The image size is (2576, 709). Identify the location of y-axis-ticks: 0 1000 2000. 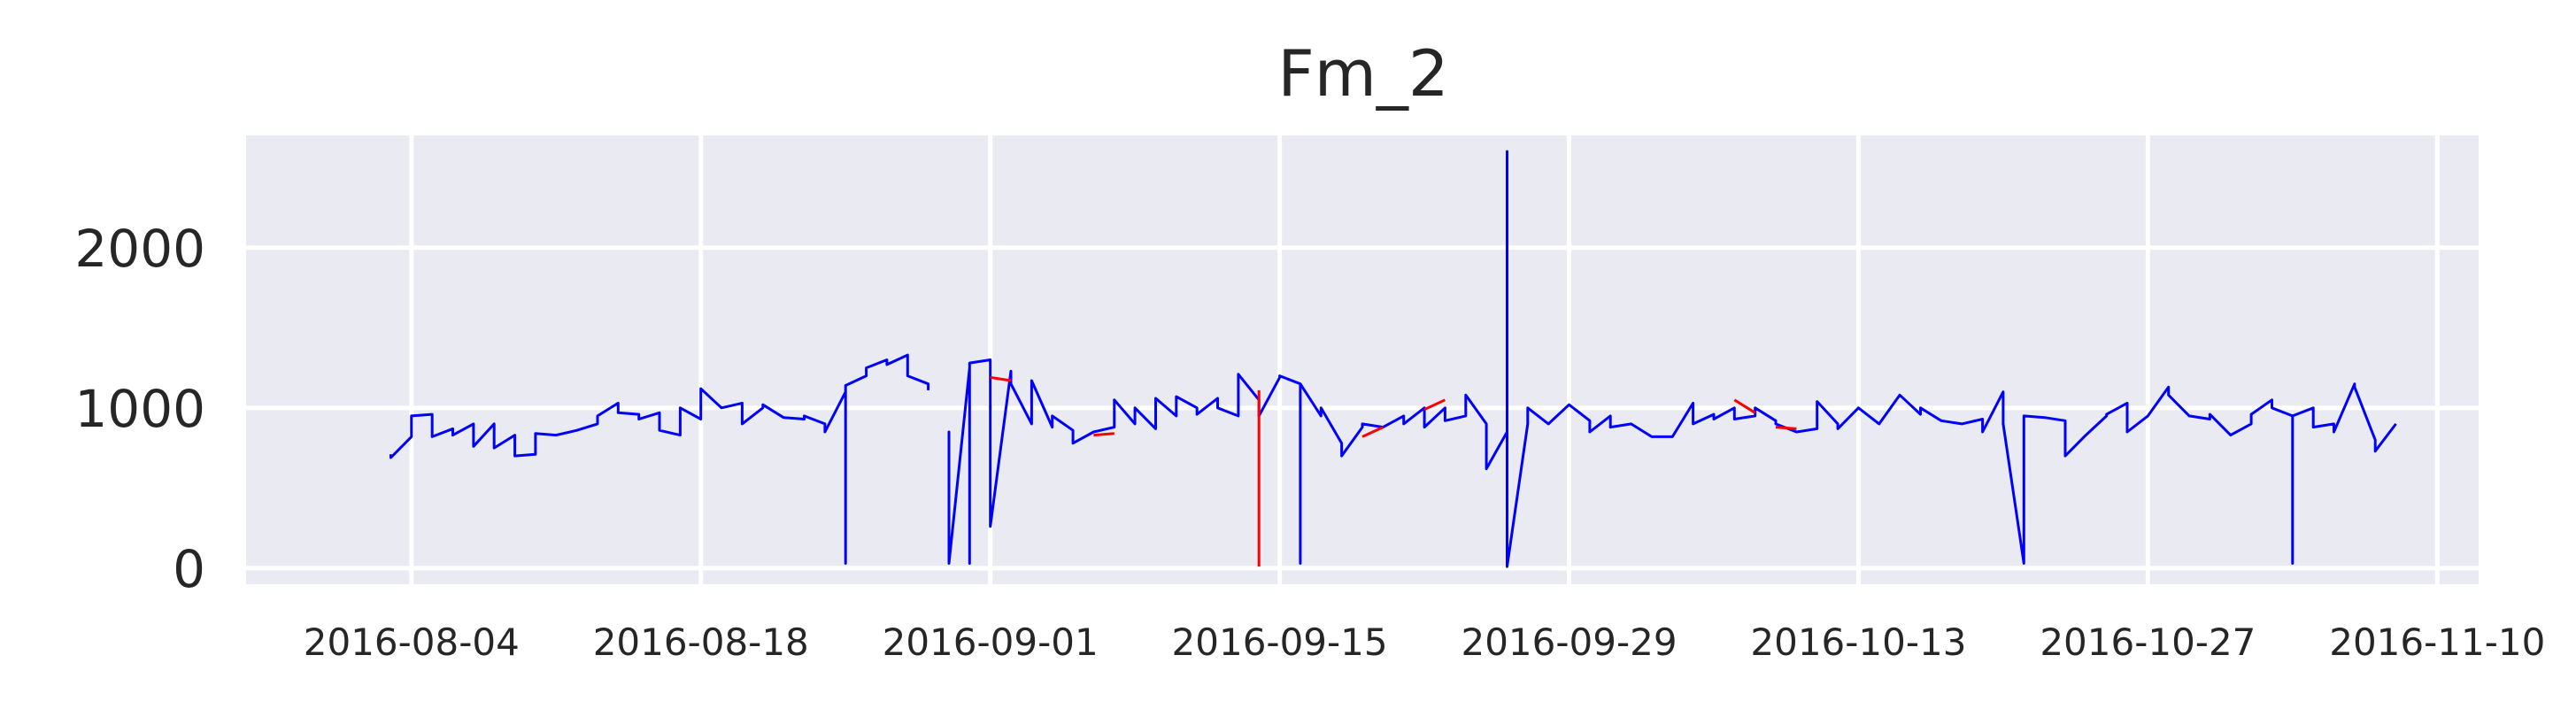
(139, 409).